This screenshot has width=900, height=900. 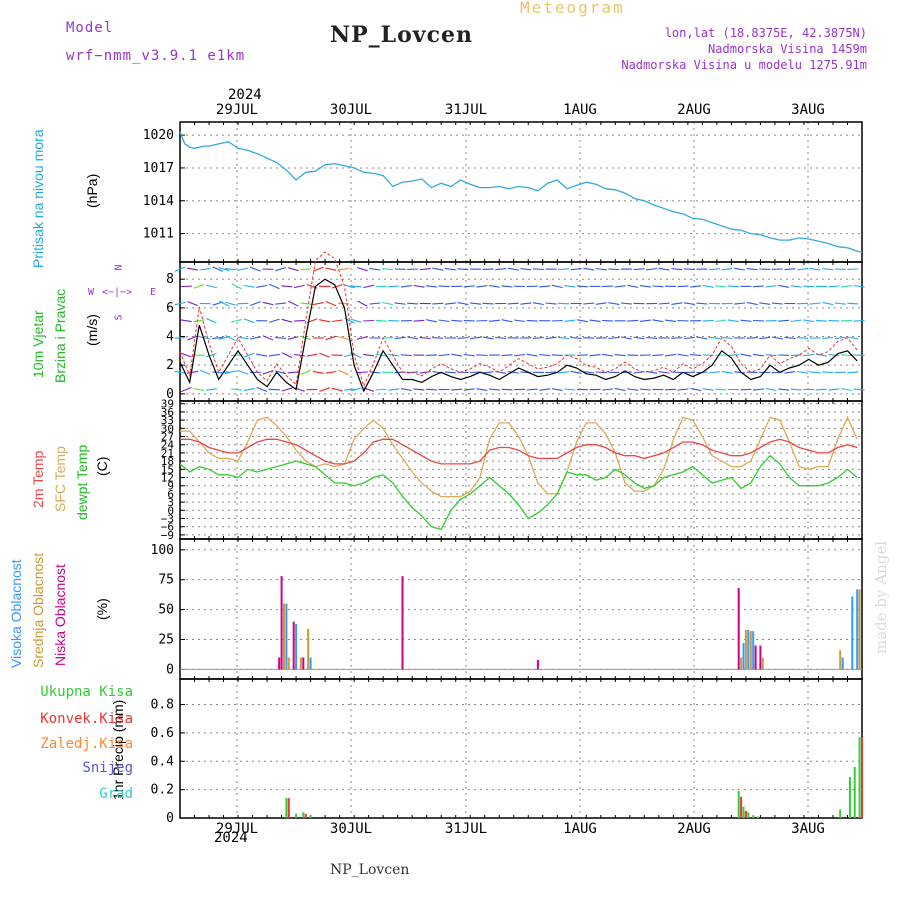 I want to click on ytick-label: 1017, so click(x=158, y=168).